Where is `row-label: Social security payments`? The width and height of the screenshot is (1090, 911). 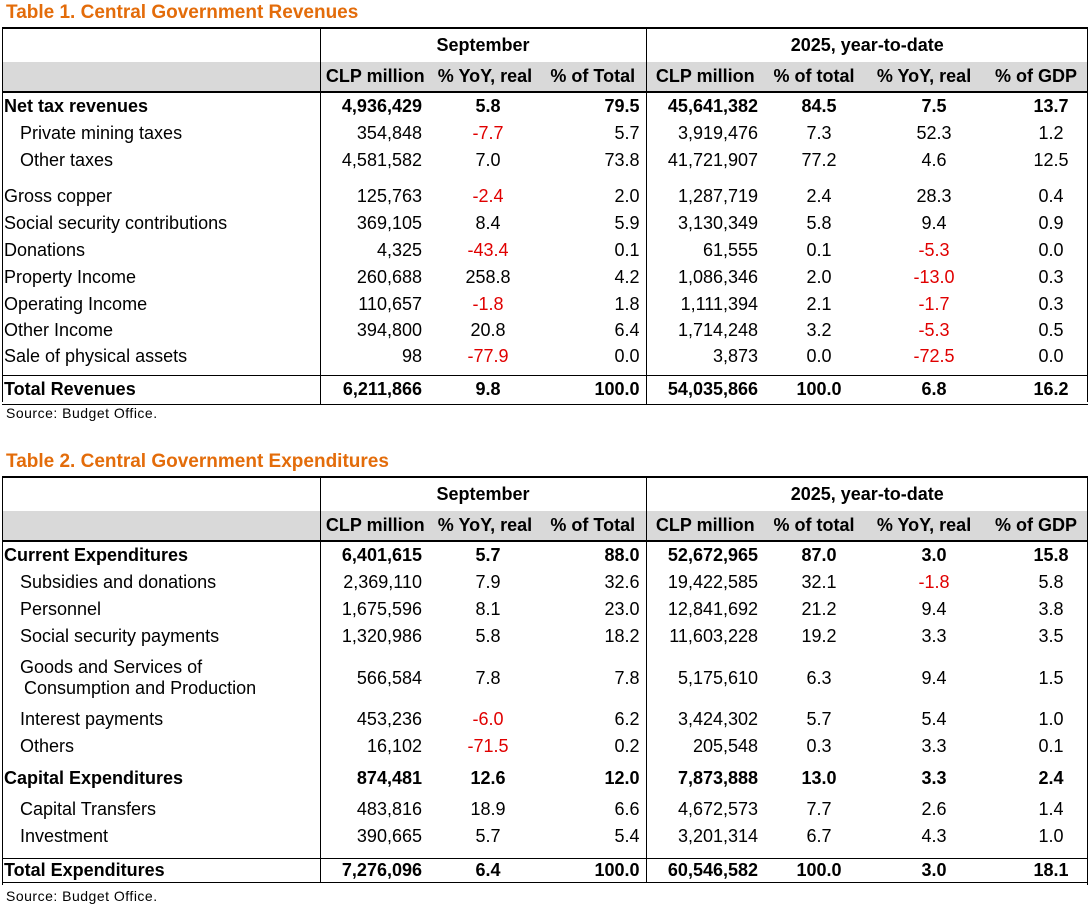 row-label: Social security payments is located at coordinates (120, 636).